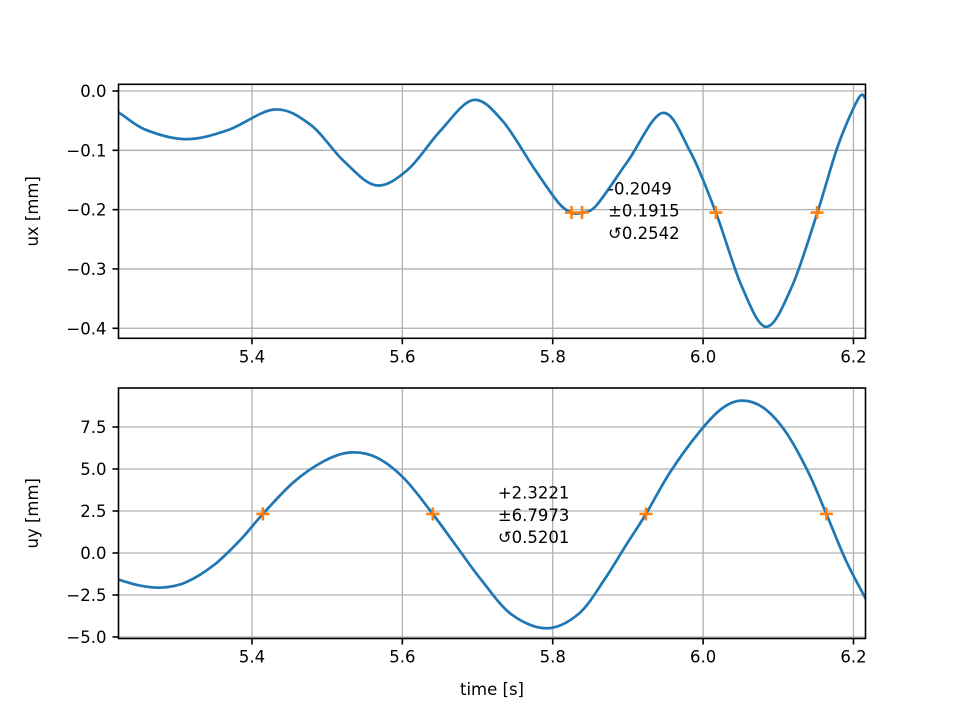  I want to click on annotation-line: ±0.1915, so click(644, 211).